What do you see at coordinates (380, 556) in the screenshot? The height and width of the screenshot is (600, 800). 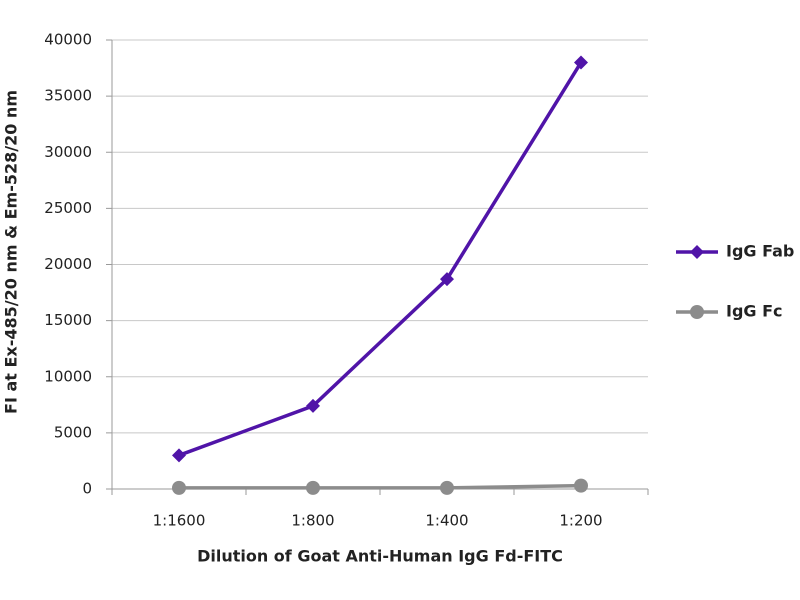 I see `x-axis-title: Dilution of Goat Anti-Human IgG Fd-FITC` at bounding box center [380, 556].